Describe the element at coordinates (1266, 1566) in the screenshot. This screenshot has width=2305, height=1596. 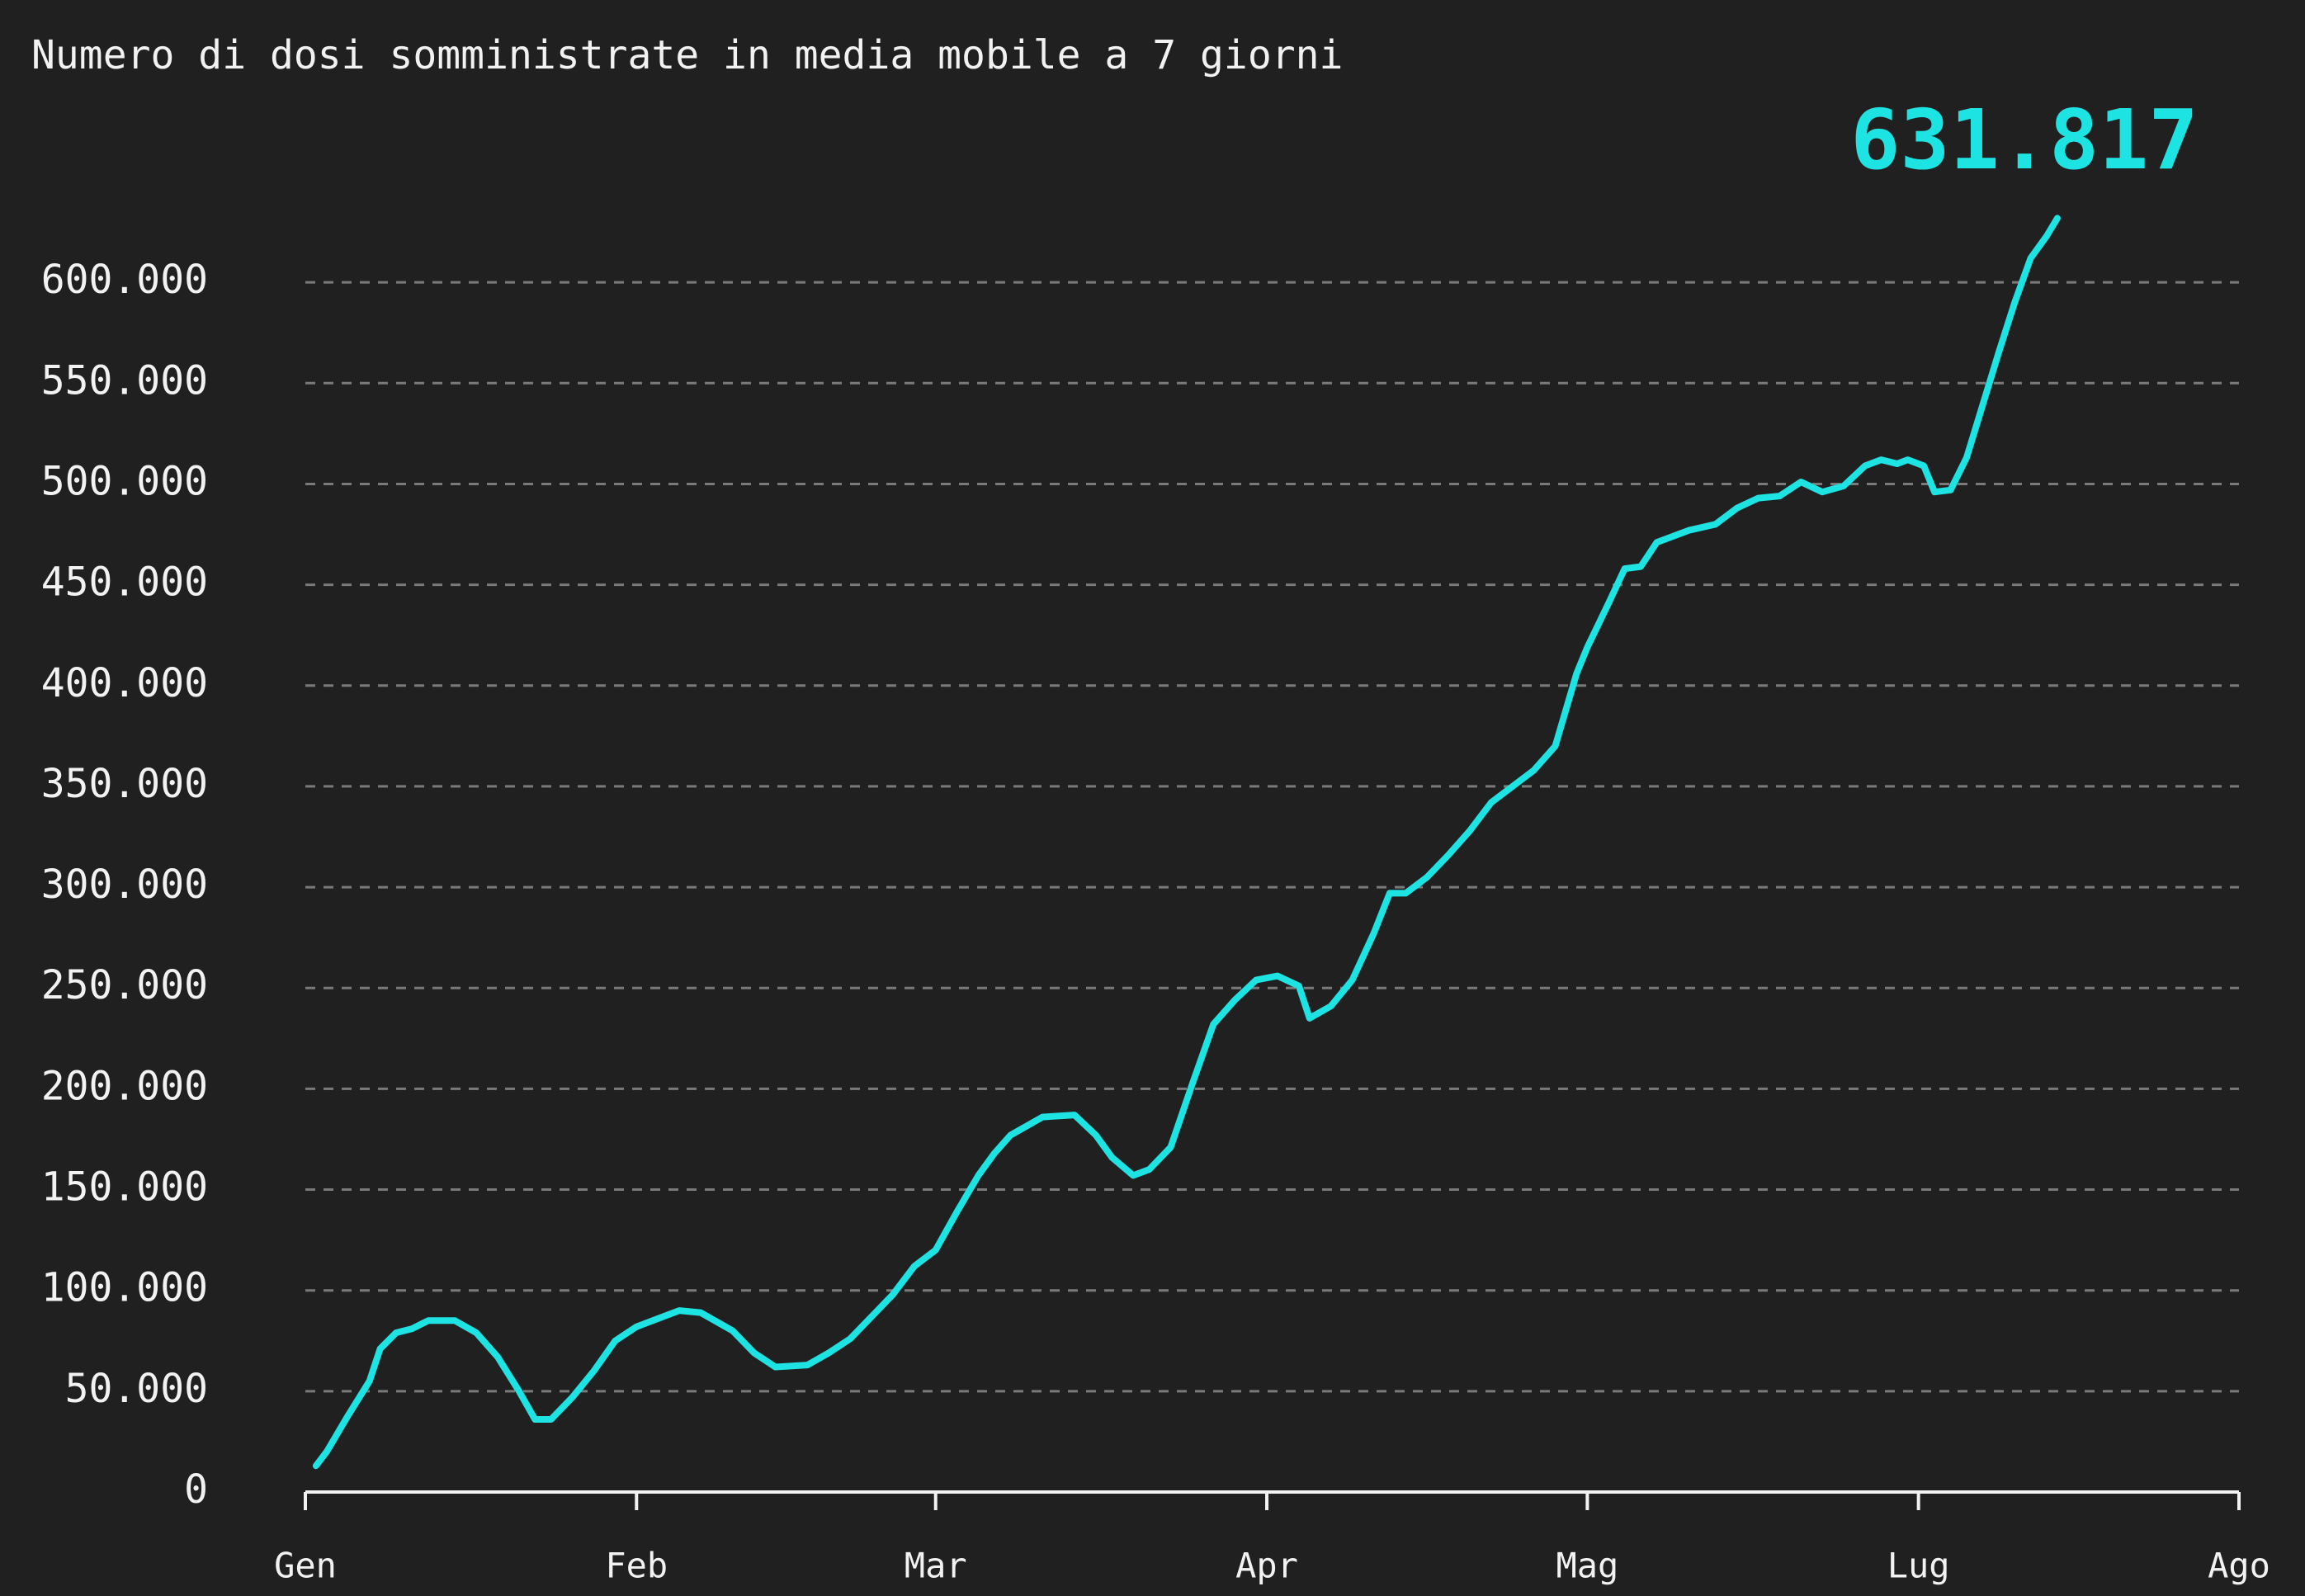
I see `x-tick-label: Apr` at that location.